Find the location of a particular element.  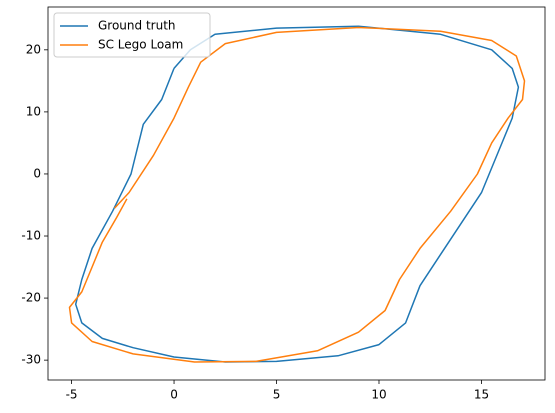

x-tick-label: 10 is located at coordinates (378, 395).